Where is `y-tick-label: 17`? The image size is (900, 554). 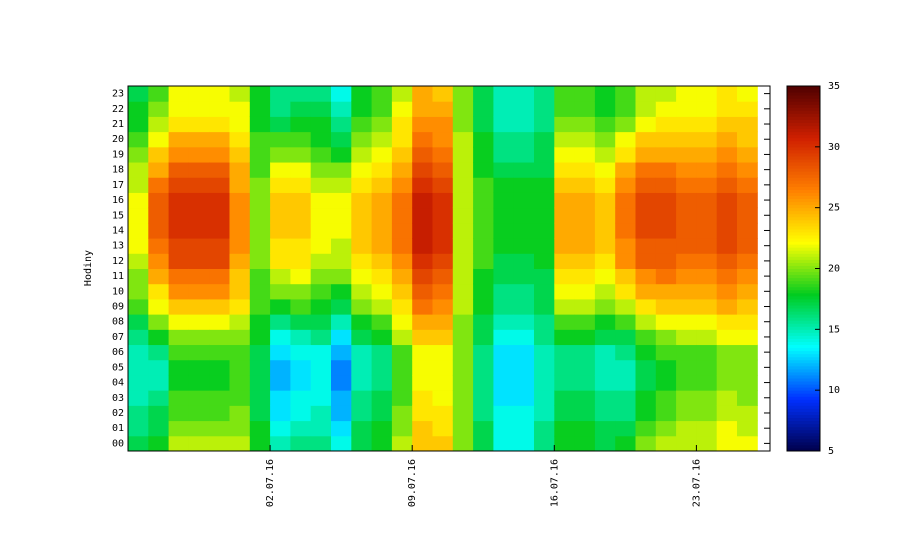 y-tick-label: 17 is located at coordinates (118, 185).